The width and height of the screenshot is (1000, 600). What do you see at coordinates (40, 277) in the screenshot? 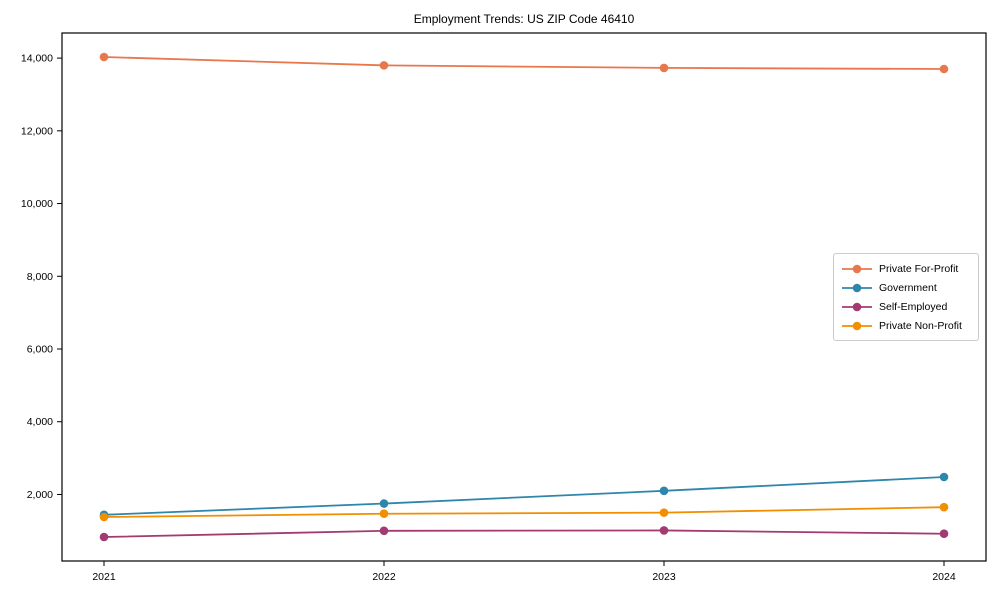
I see `y-tick-label: 8,000` at bounding box center [40, 277].